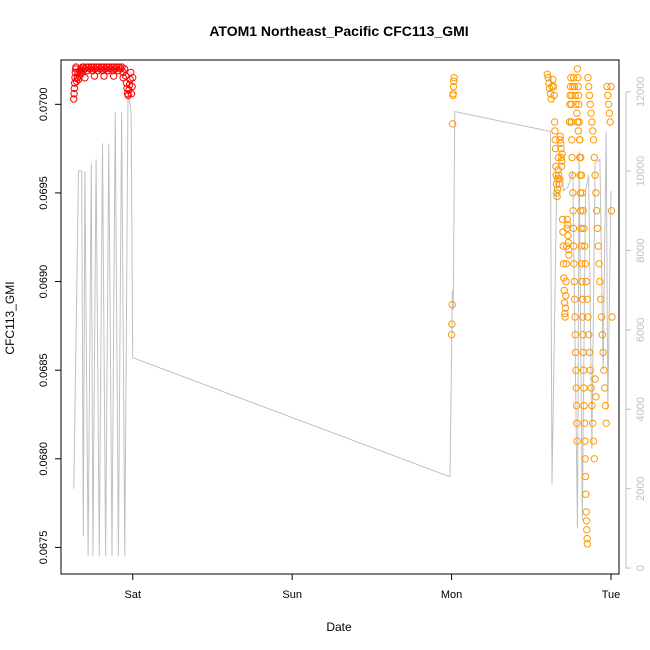 This screenshot has height=650, width=650. Describe the element at coordinates (10, 317) in the screenshot. I see `y-axis-label: CFC113_GMI` at that location.